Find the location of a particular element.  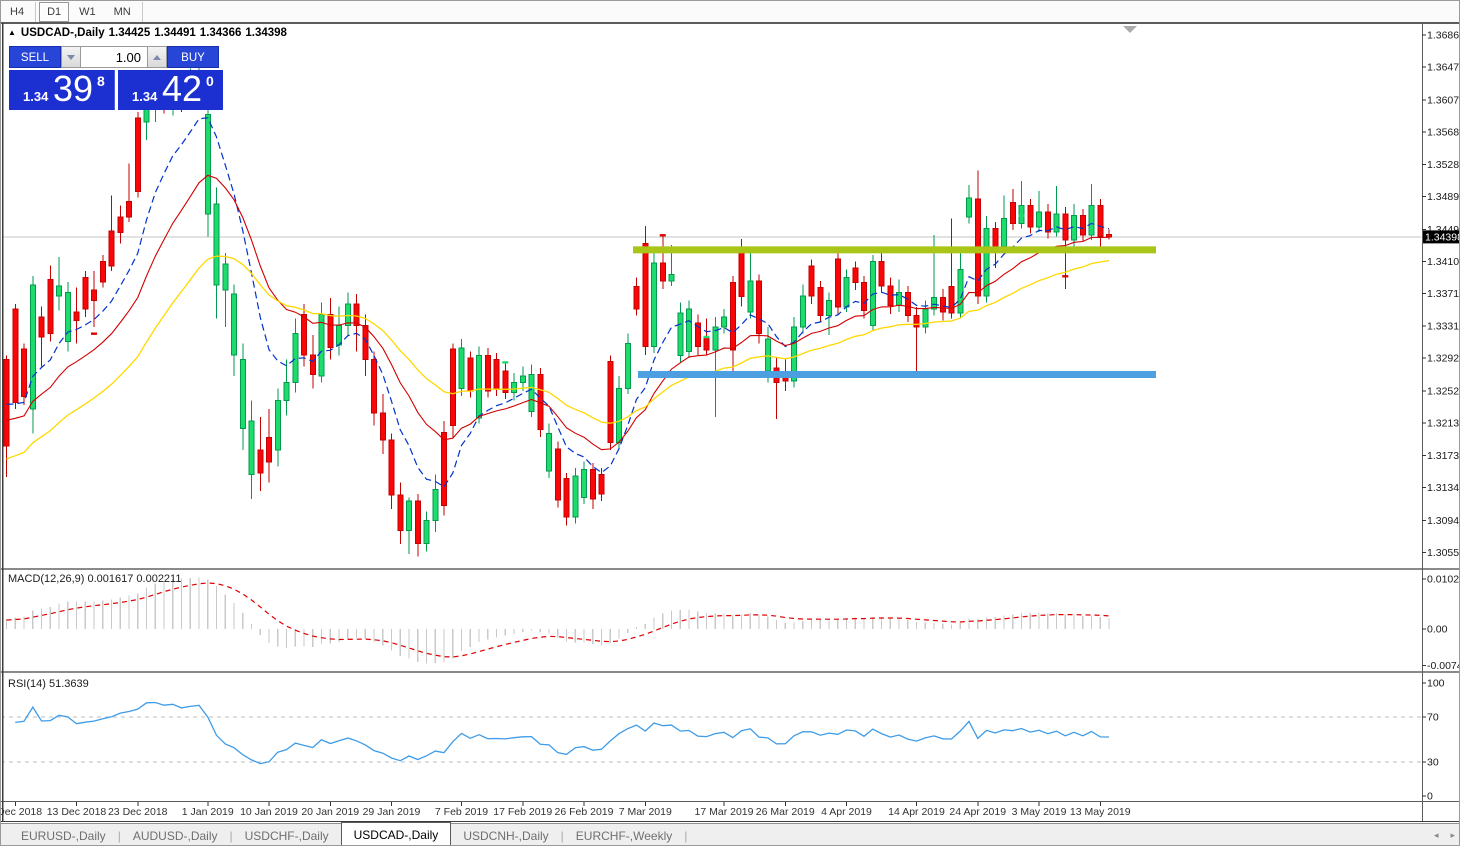

svg-text: 1.32520 is located at coordinates (1443, 391).